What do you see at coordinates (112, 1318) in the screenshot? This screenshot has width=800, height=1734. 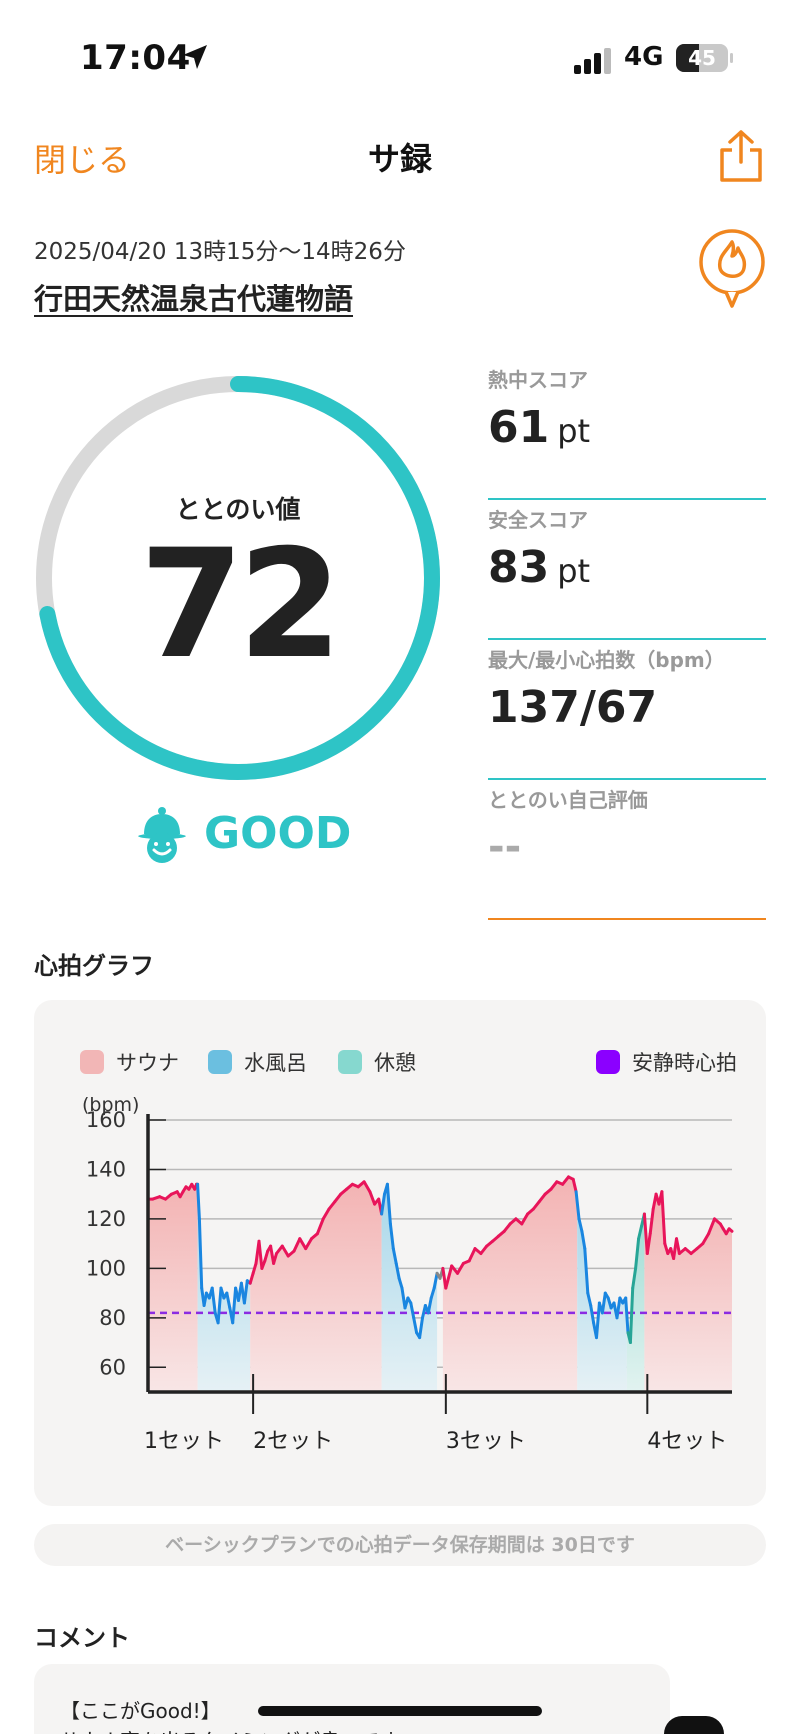 I see `y-tick-label-80: 80` at bounding box center [112, 1318].